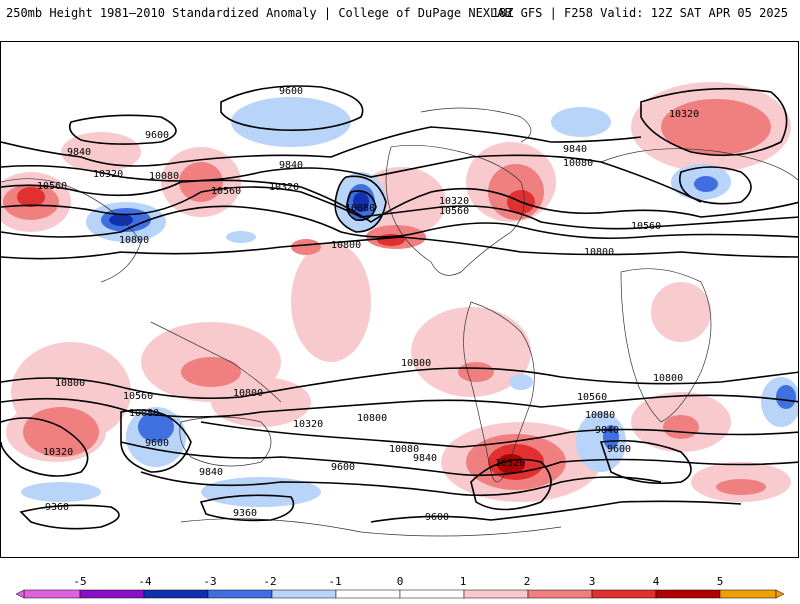 This screenshot has width=800, height=604. What do you see at coordinates (780, 594) in the screenshot?
I see `colorbar-max-arrow` at bounding box center [780, 594].